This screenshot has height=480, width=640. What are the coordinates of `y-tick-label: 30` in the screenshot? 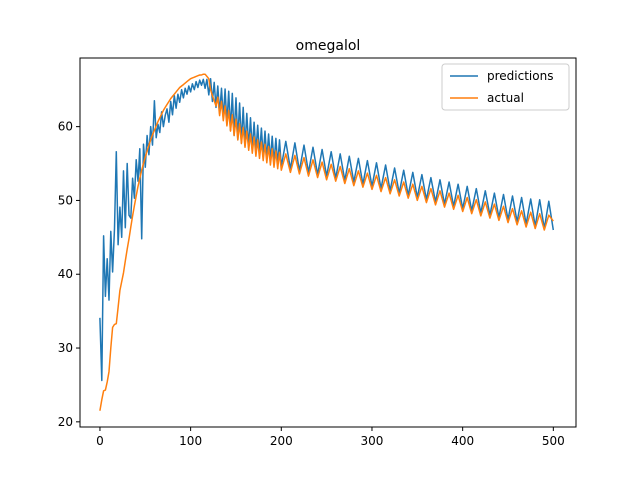 It's located at (65, 348).